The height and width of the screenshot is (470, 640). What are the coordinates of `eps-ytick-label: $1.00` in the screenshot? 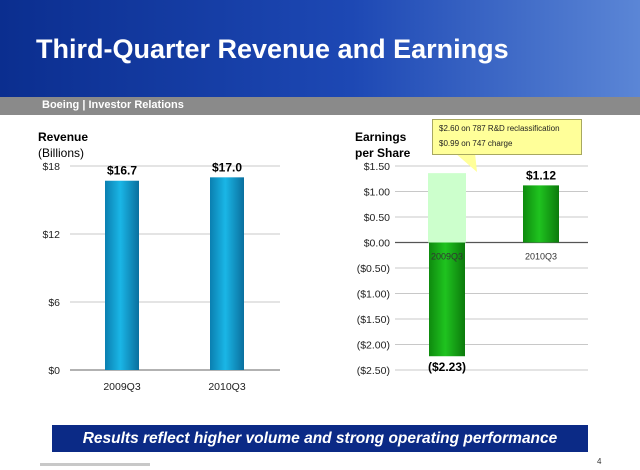 It's located at (377, 193).